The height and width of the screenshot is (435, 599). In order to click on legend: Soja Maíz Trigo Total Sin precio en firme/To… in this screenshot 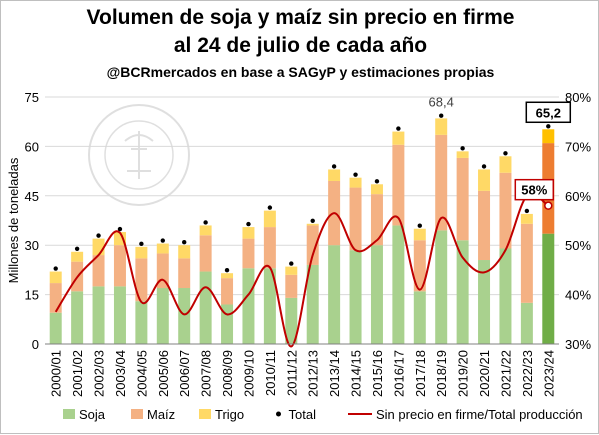, I will do `click(323, 414)`.